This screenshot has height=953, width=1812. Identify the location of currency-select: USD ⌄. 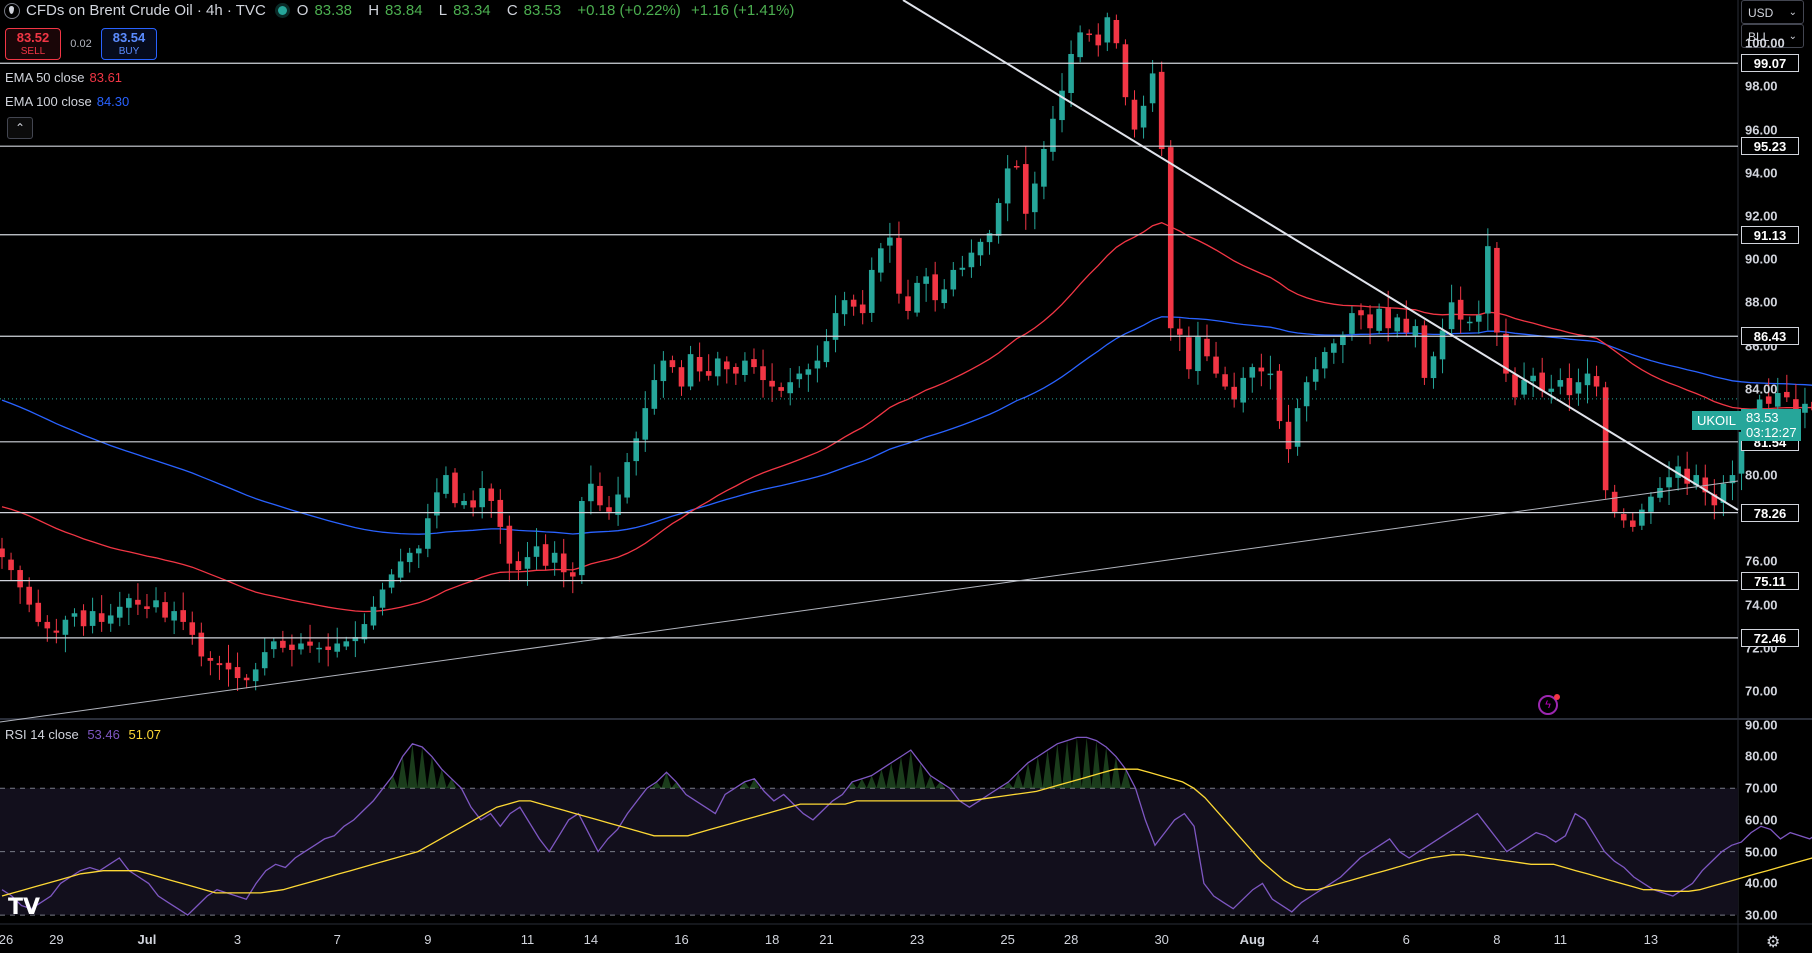
(1772, 12).